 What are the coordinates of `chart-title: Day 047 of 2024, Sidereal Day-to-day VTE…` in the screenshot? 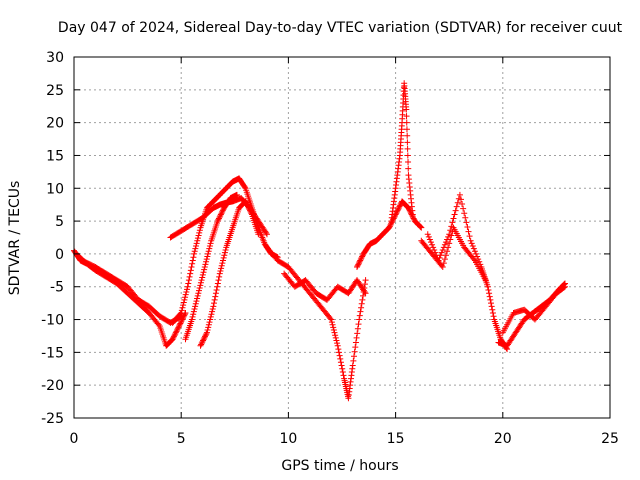 It's located at (340, 28).